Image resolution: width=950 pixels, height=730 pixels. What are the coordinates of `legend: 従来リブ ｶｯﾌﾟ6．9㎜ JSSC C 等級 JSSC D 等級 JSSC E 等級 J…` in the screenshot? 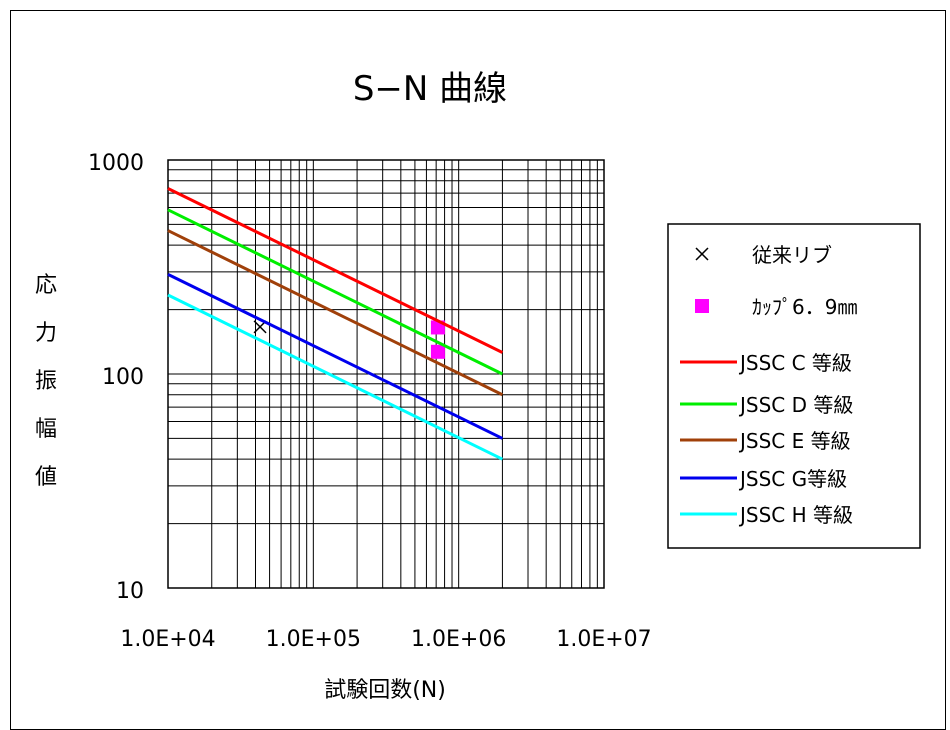 It's located at (794, 386).